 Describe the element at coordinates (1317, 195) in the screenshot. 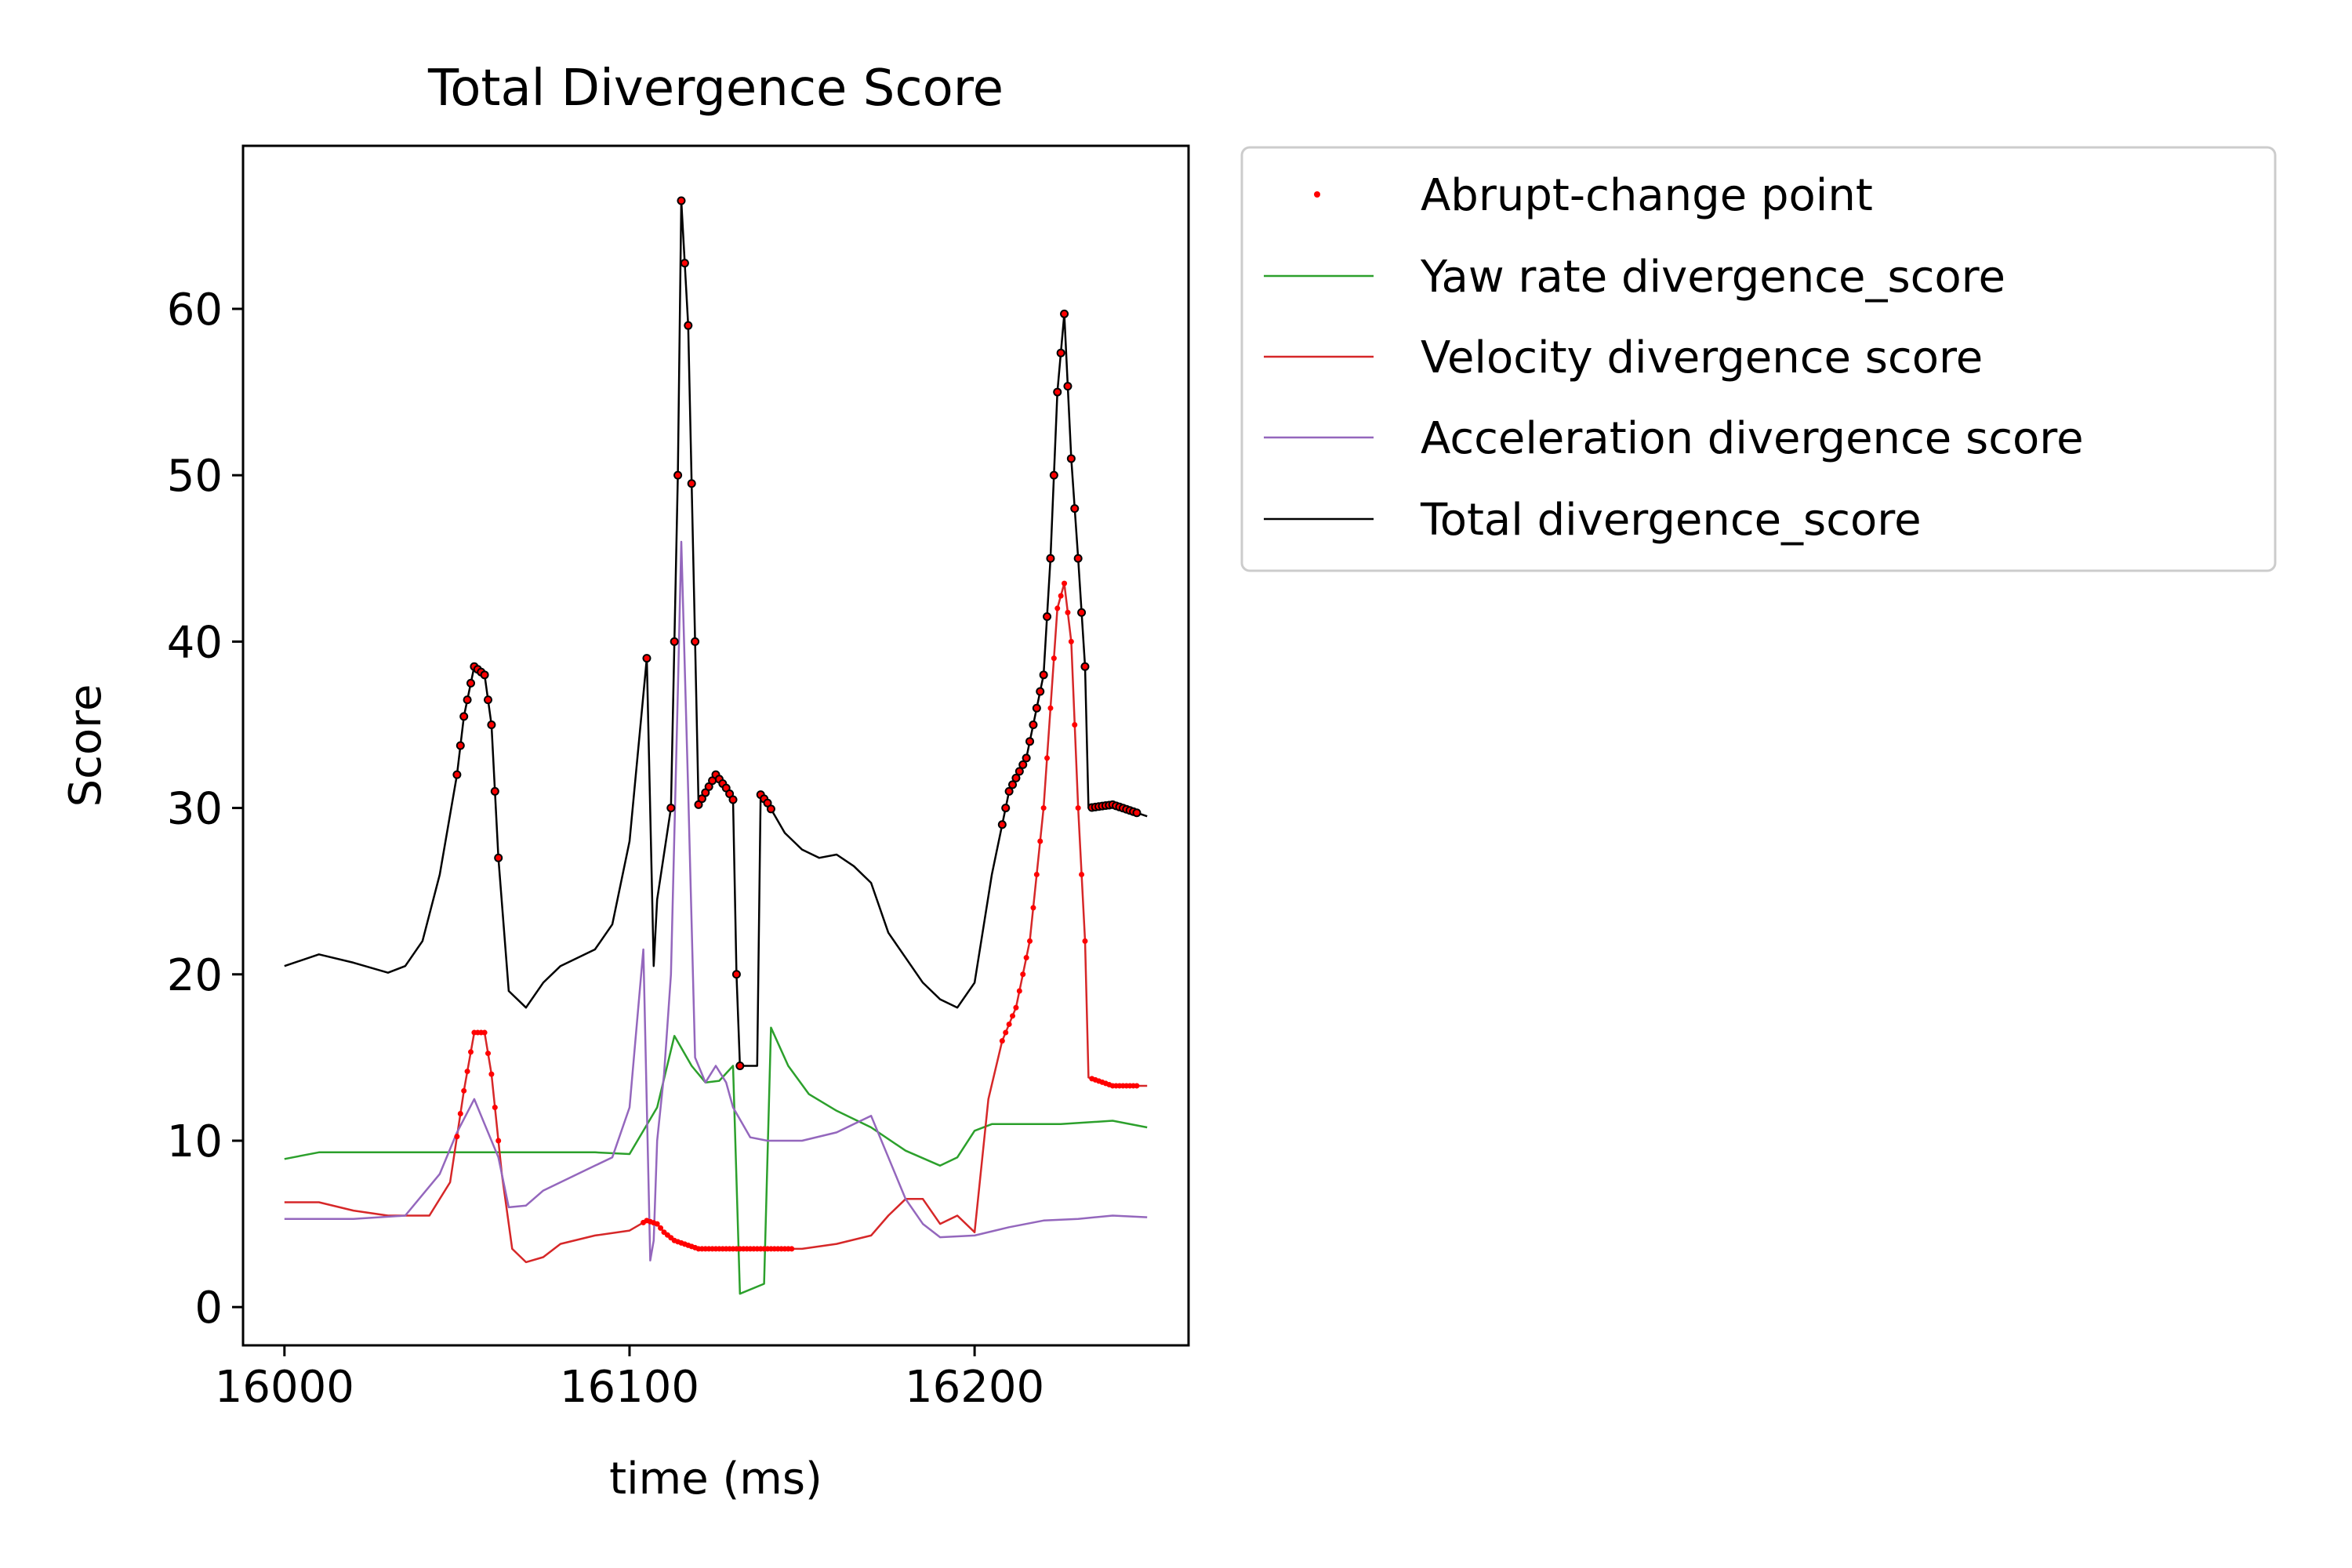

I see `legend-marker` at that location.